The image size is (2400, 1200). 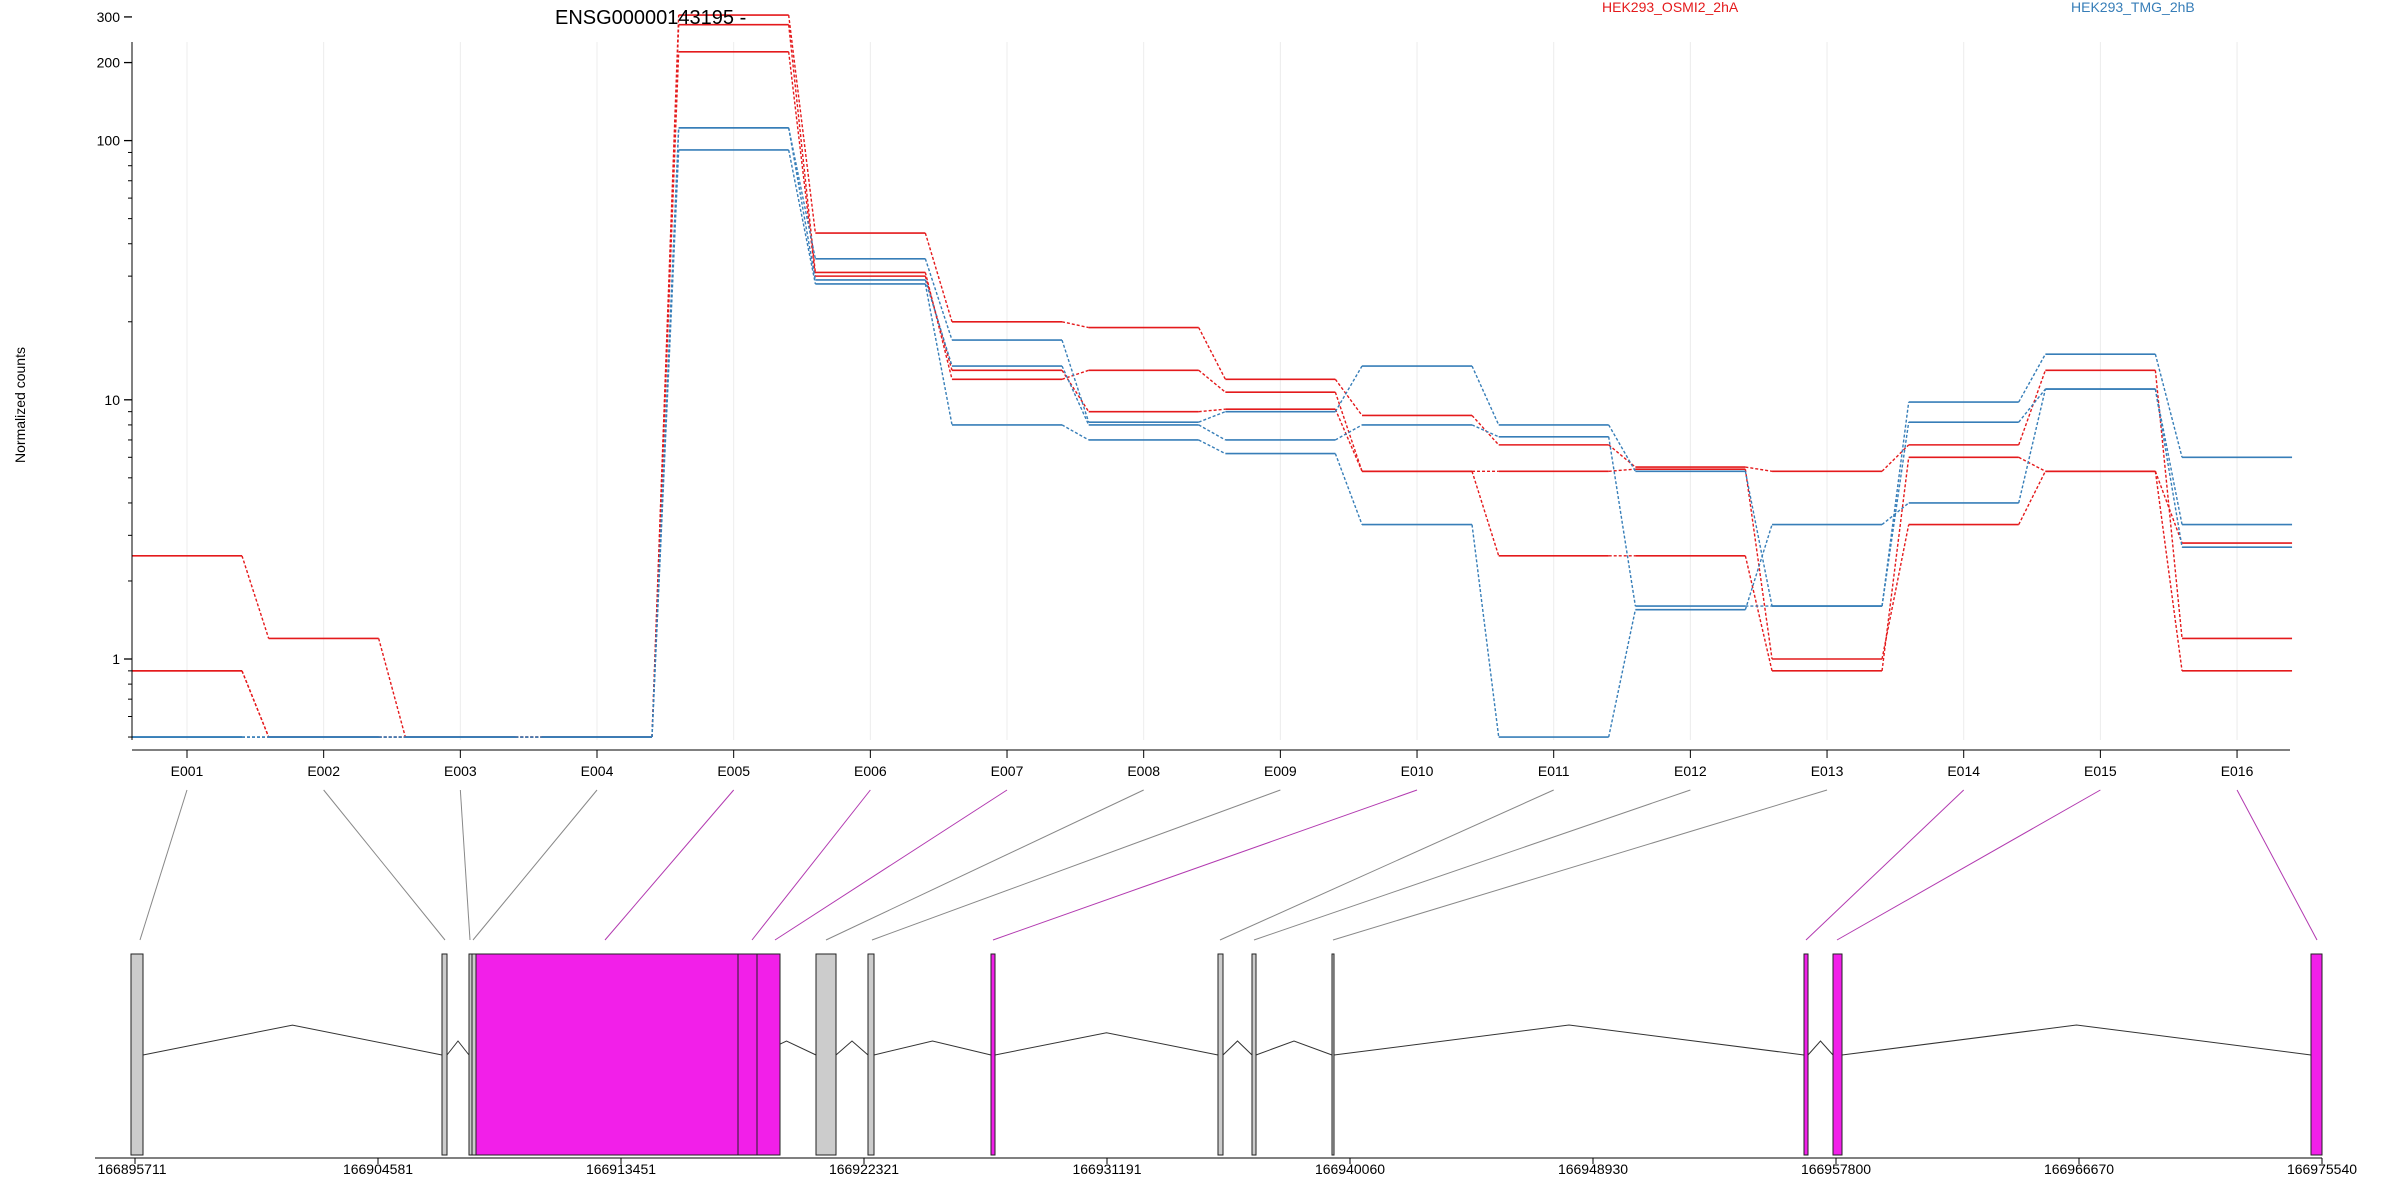 I want to click on connector-e013, so click(x=1580, y=865).